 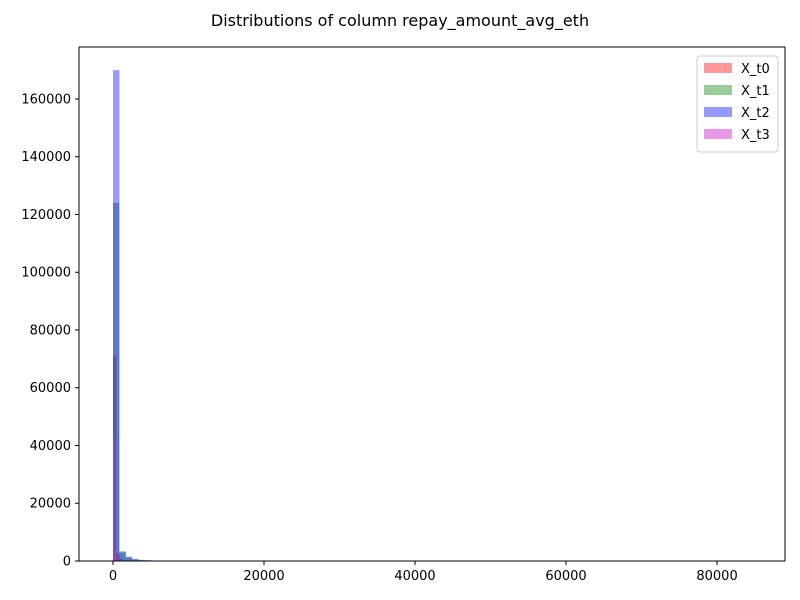 I want to click on x-tick-label: 20000, so click(x=263, y=576).